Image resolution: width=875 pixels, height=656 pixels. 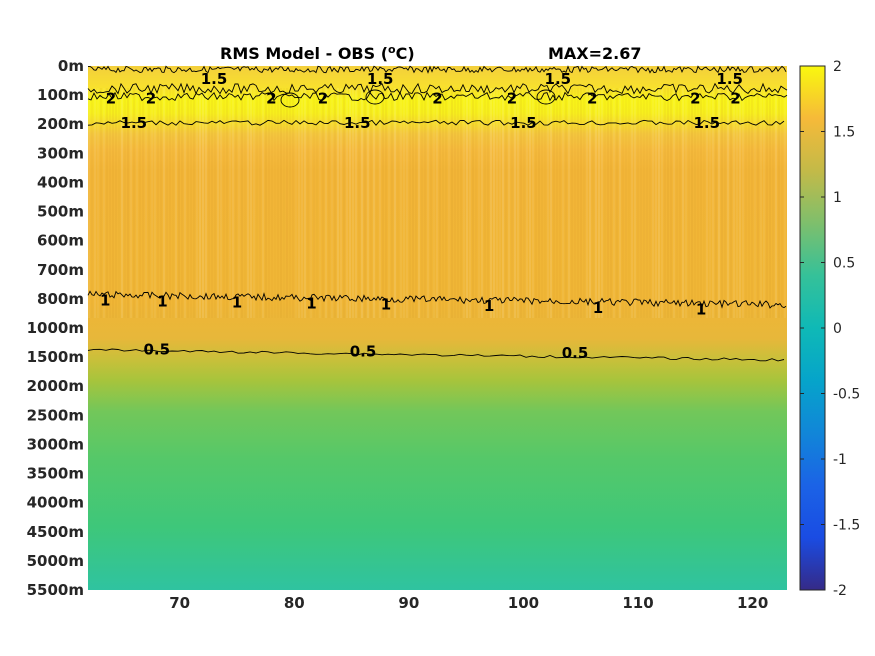 What do you see at coordinates (71, 66) in the screenshot?
I see `y-tick-label: 0m` at bounding box center [71, 66].